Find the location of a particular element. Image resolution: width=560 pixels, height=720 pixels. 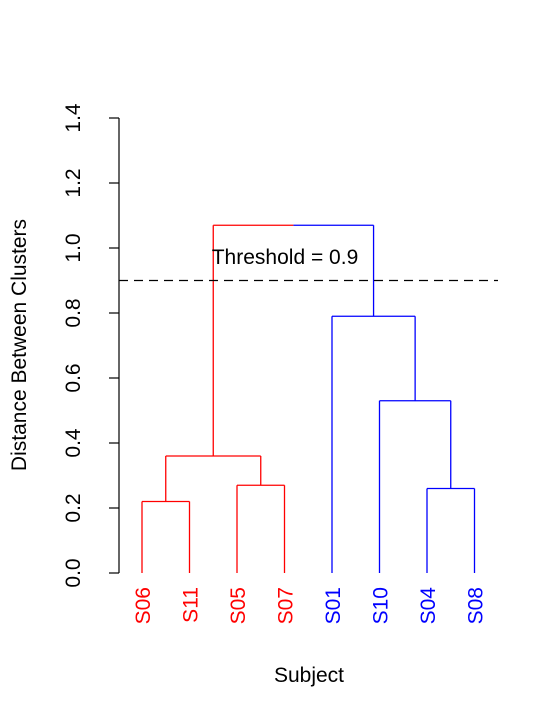

y-tick-label: 1.4 is located at coordinates (73, 118).